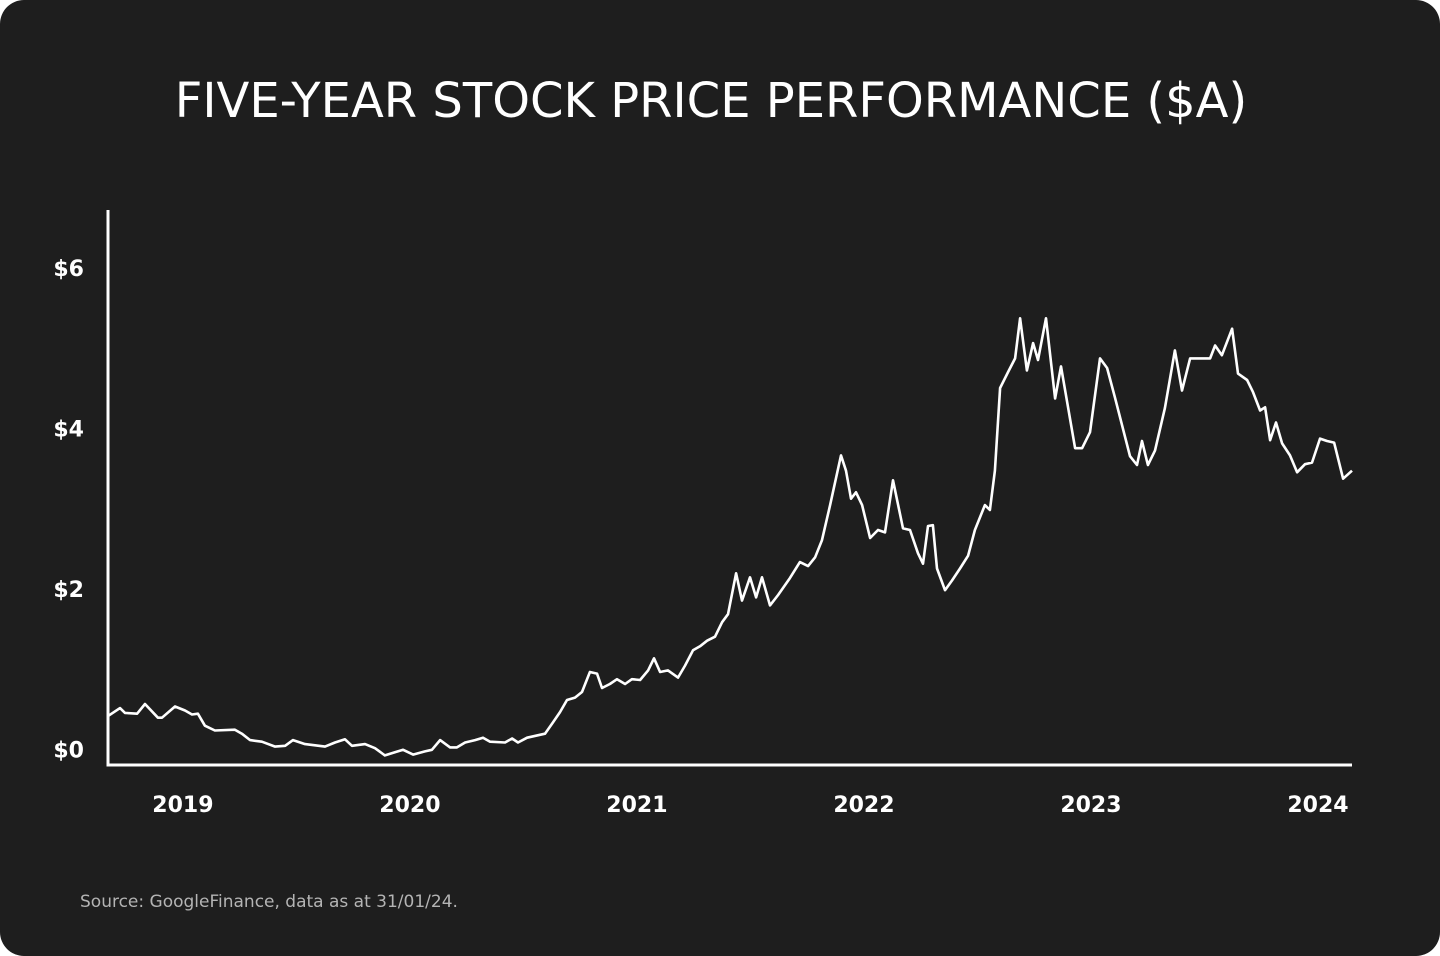  I want to click on chart-title: FIVE-YEAR STOCK PRICE PERFORMANCE ($A), so click(711, 101).